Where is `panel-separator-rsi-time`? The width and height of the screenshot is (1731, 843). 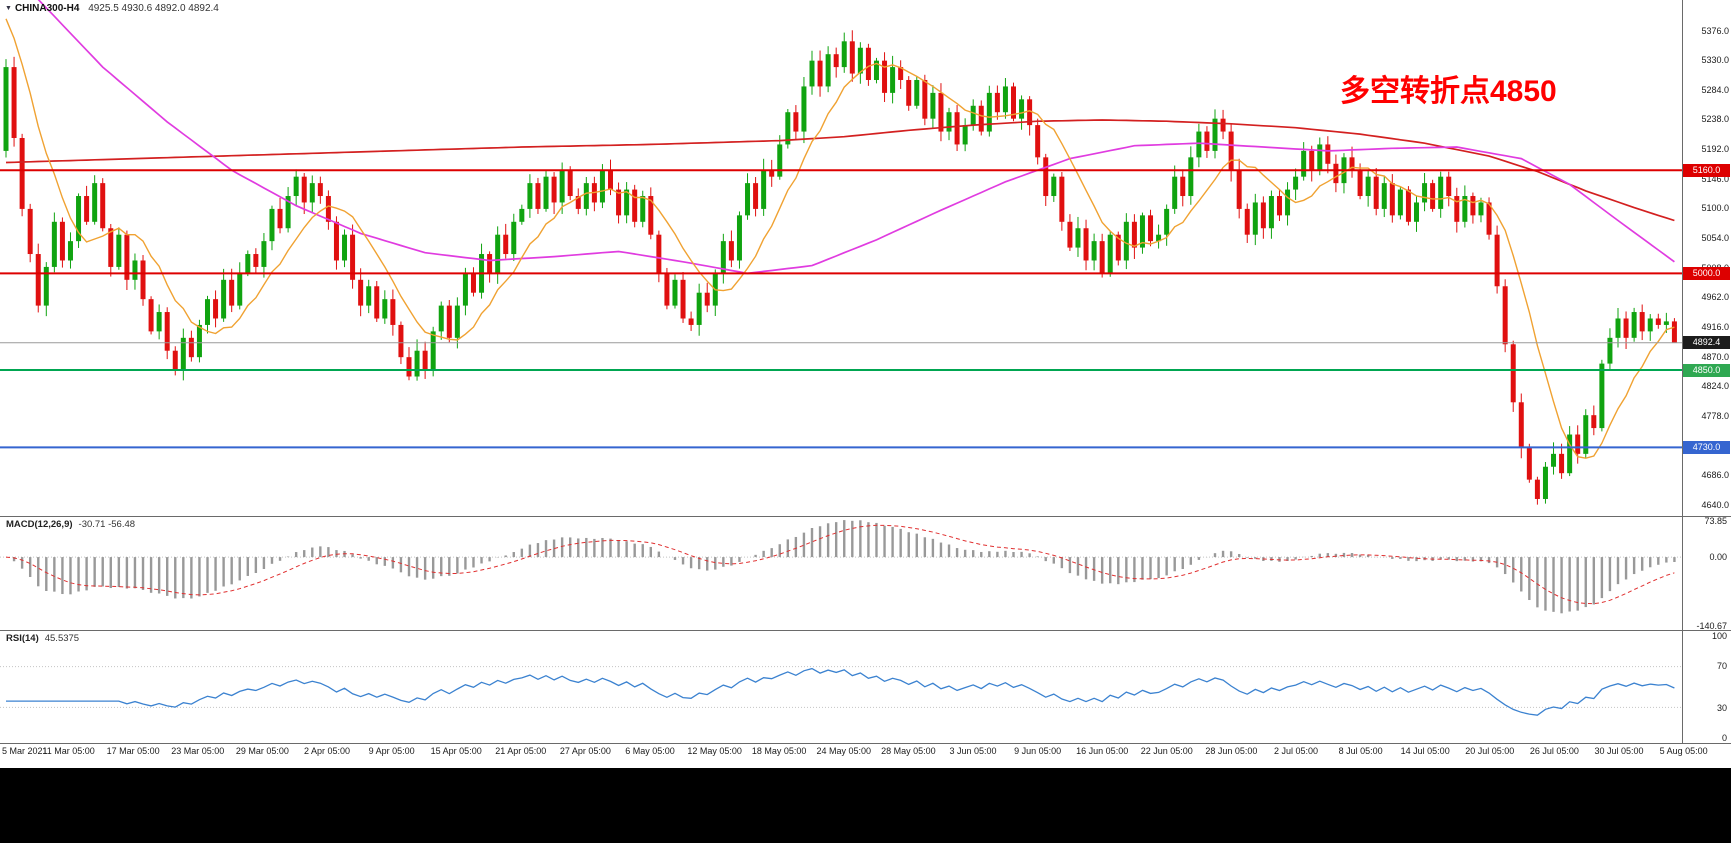 panel-separator-rsi-time is located at coordinates (865, 743).